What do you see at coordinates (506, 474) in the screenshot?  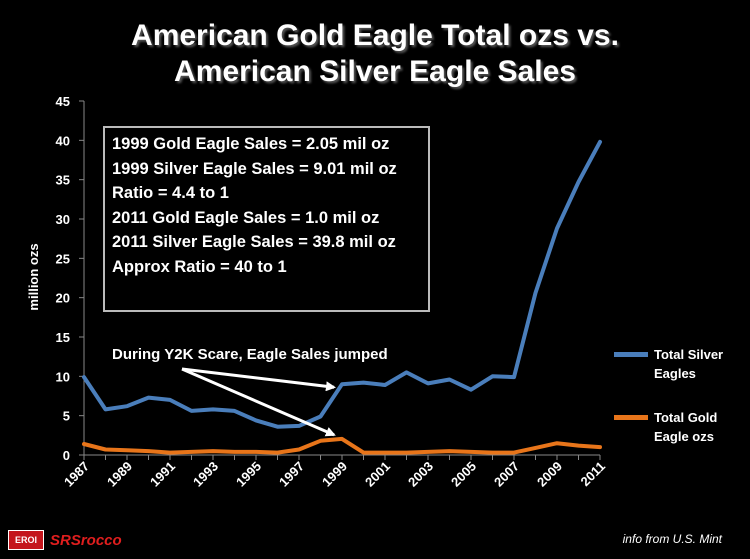 I see `x-tick-label: 2007` at bounding box center [506, 474].